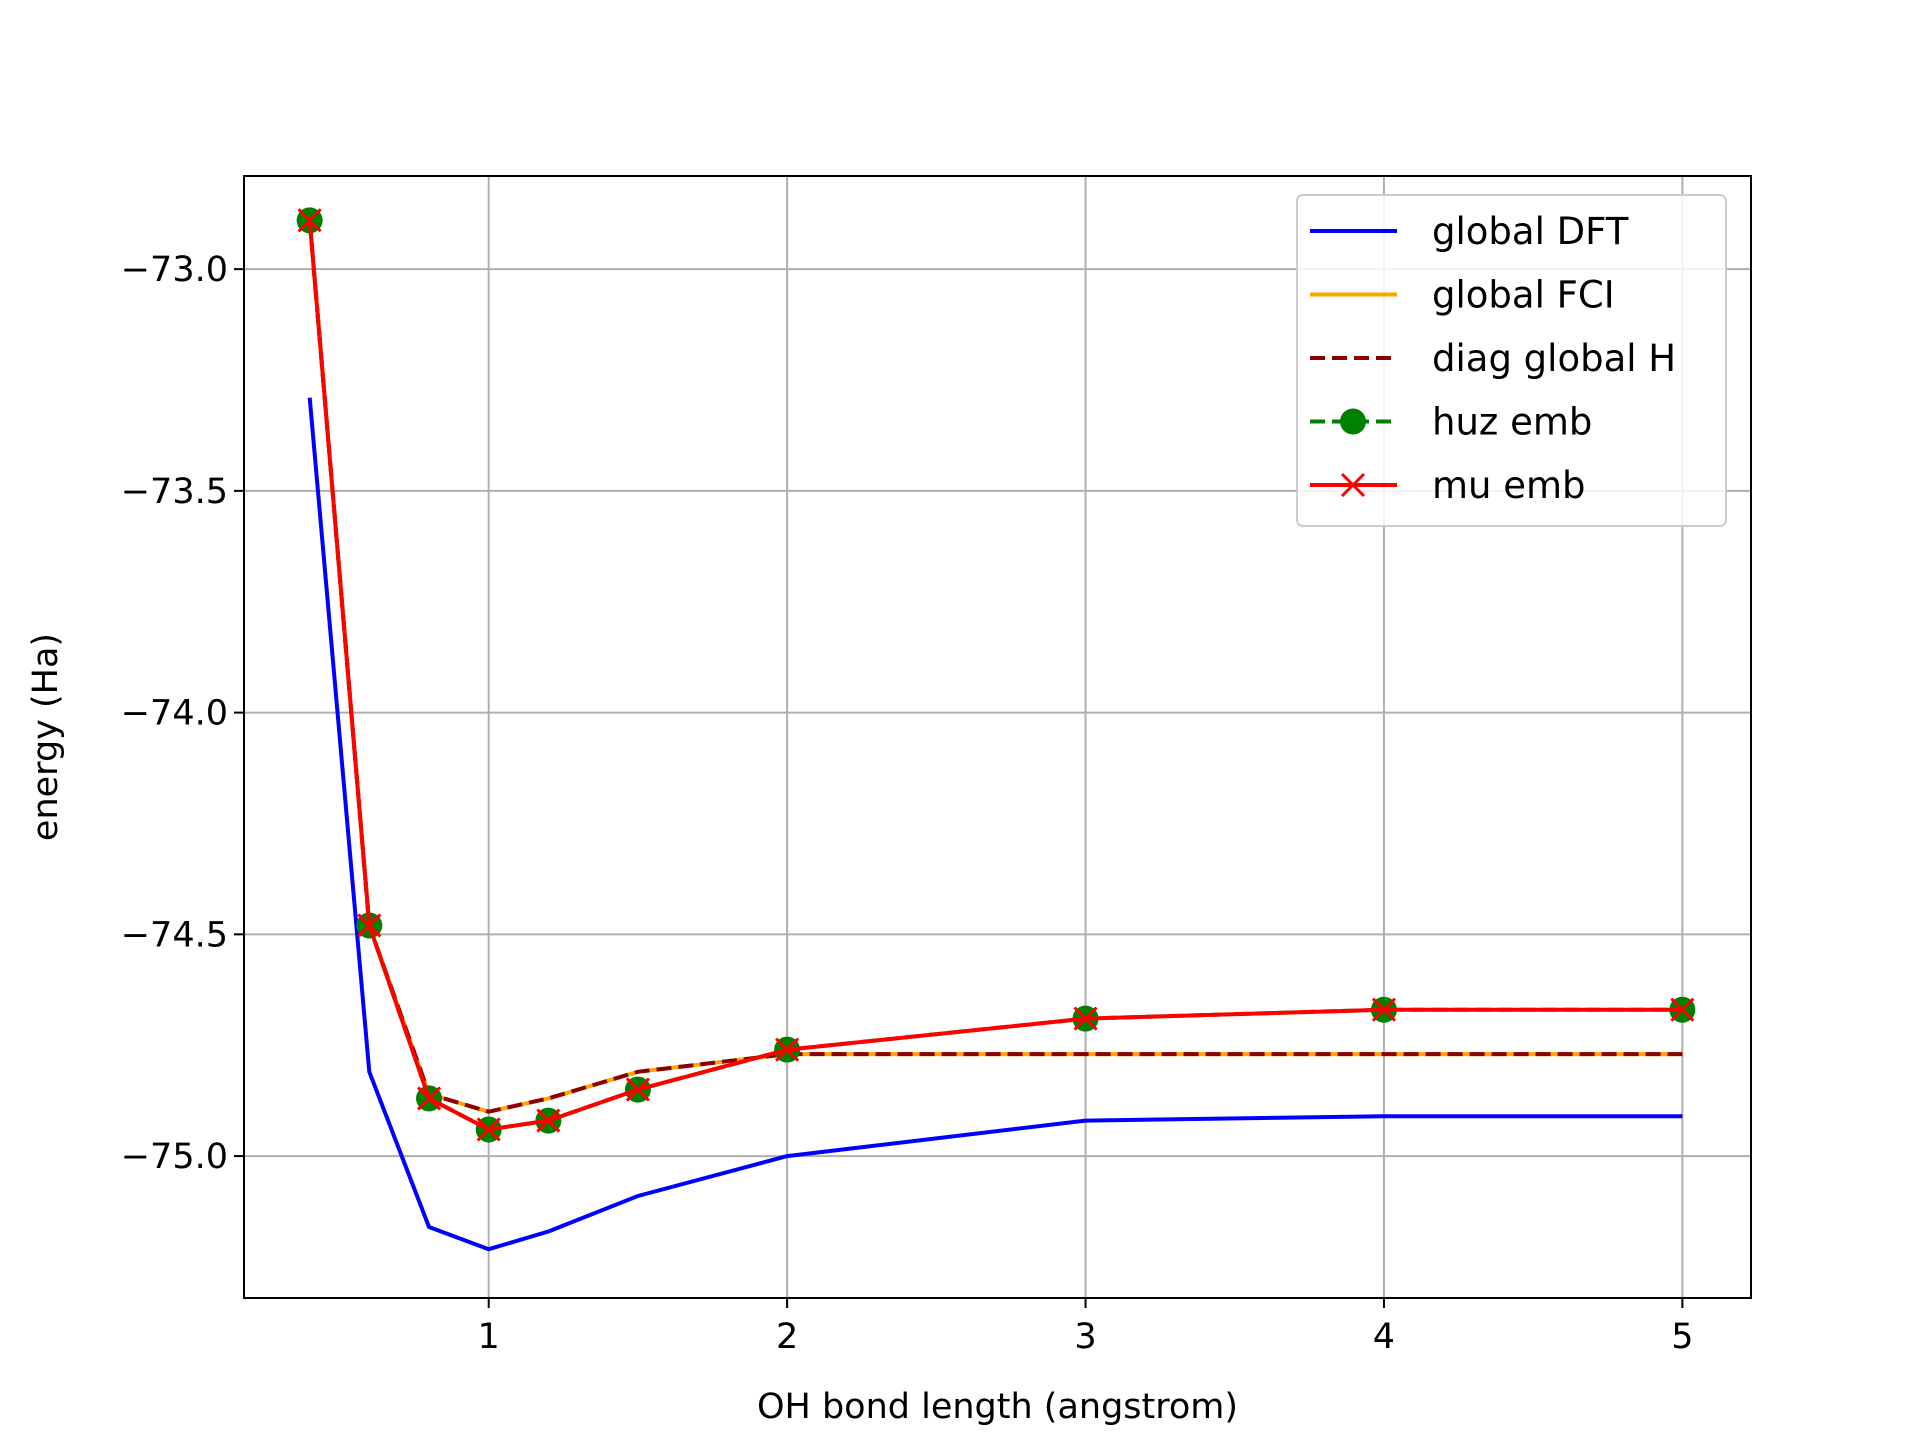 Image resolution: width=1920 pixels, height=1440 pixels. I want to click on y-tick-label: −74.0, so click(174, 714).